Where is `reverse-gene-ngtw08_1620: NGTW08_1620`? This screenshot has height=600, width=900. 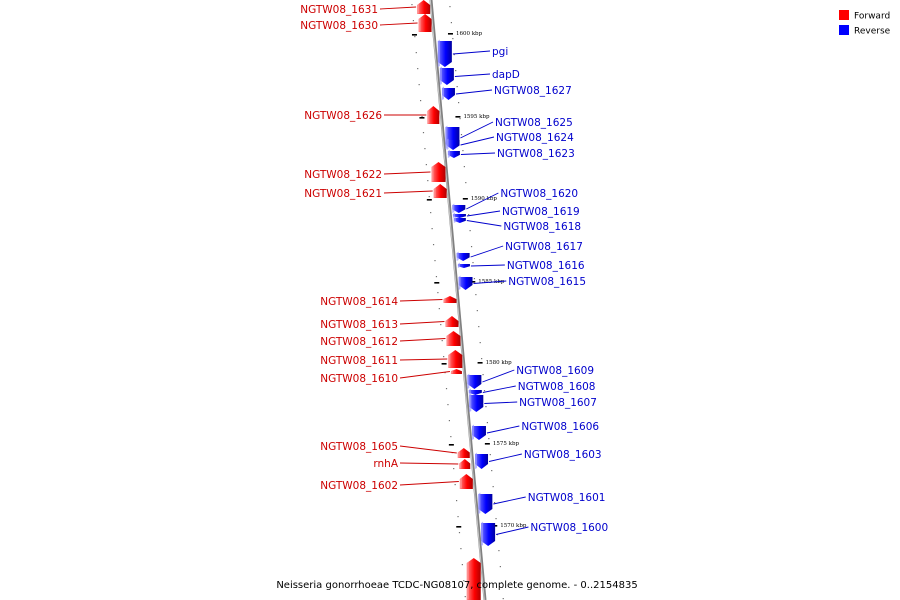 reverse-gene-ngtw08_1620: NGTW08_1620 is located at coordinates (522, 199).